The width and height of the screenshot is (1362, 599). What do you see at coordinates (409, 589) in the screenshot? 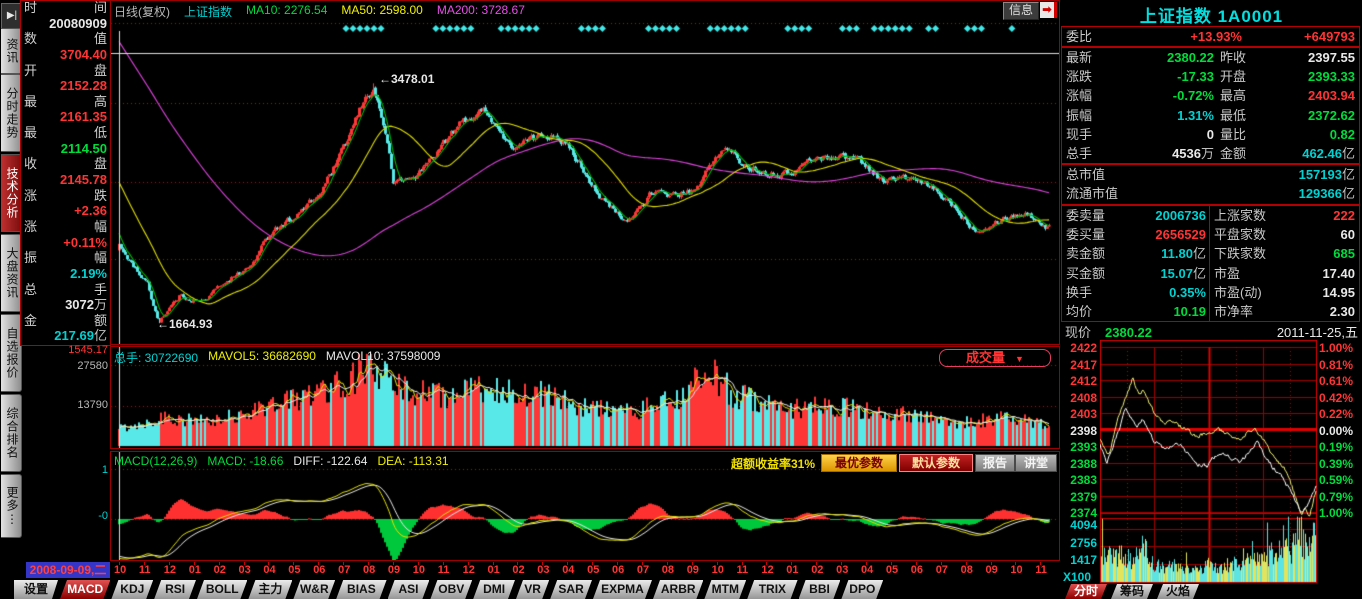
I see `indicator-tab-asi: ASI` at bounding box center [409, 589].